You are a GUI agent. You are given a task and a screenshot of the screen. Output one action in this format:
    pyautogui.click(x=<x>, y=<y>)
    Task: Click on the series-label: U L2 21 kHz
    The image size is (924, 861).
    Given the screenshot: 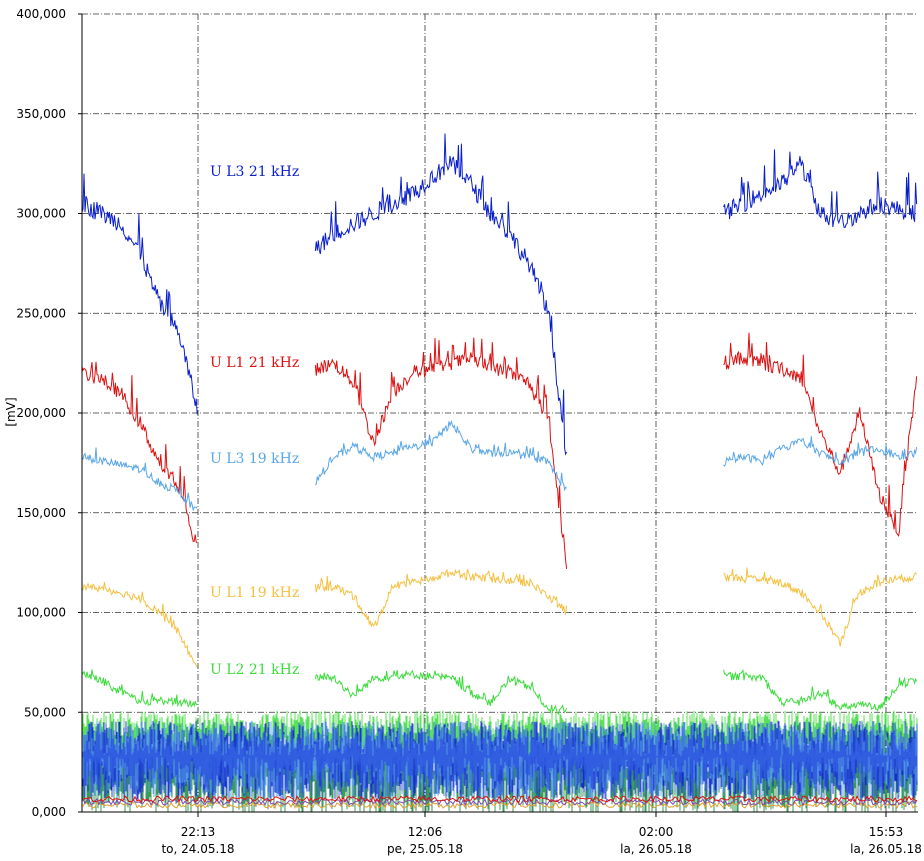 What is the action you would take?
    pyautogui.click(x=254, y=670)
    